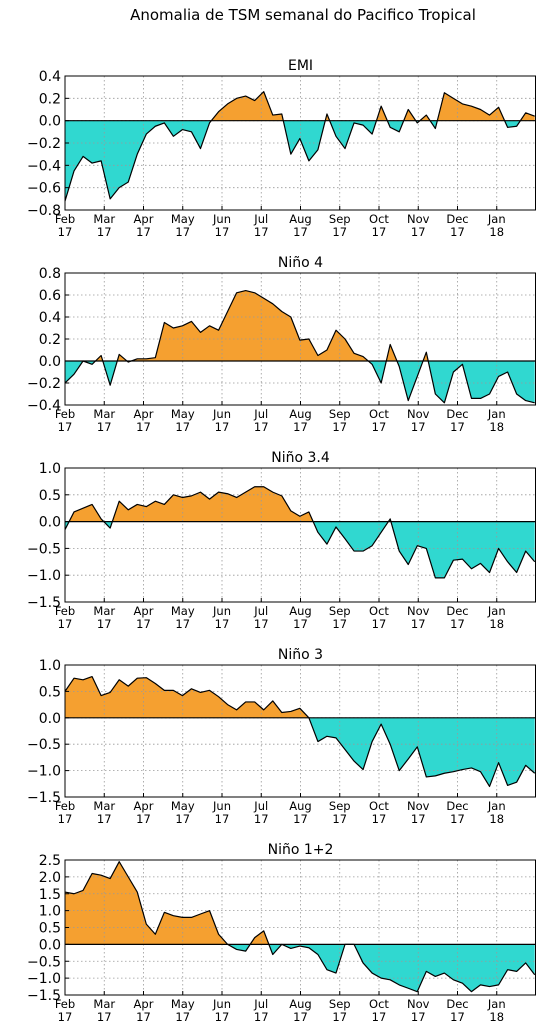 This screenshot has height=1030, width=536. What do you see at coordinates (44, 166) in the screenshot?
I see `y-tick-label: −0.4` at bounding box center [44, 166].